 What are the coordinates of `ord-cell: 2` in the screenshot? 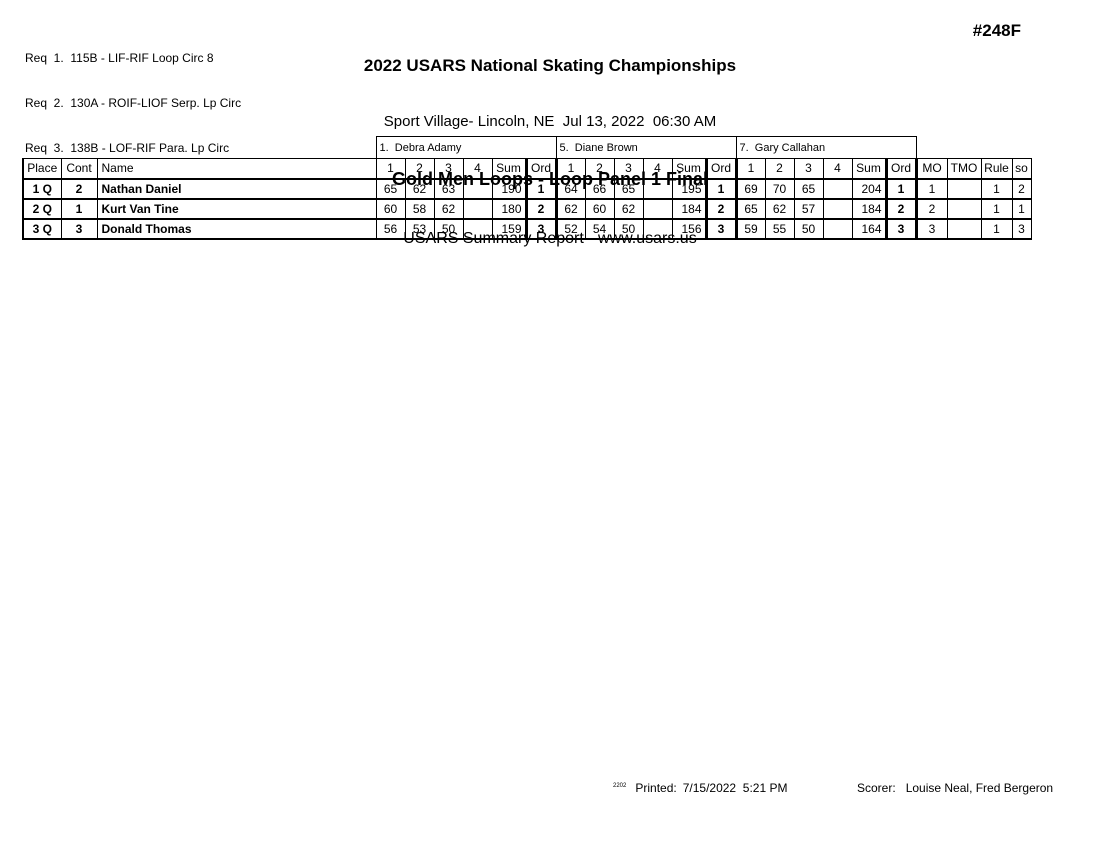 It's located at (721, 209).